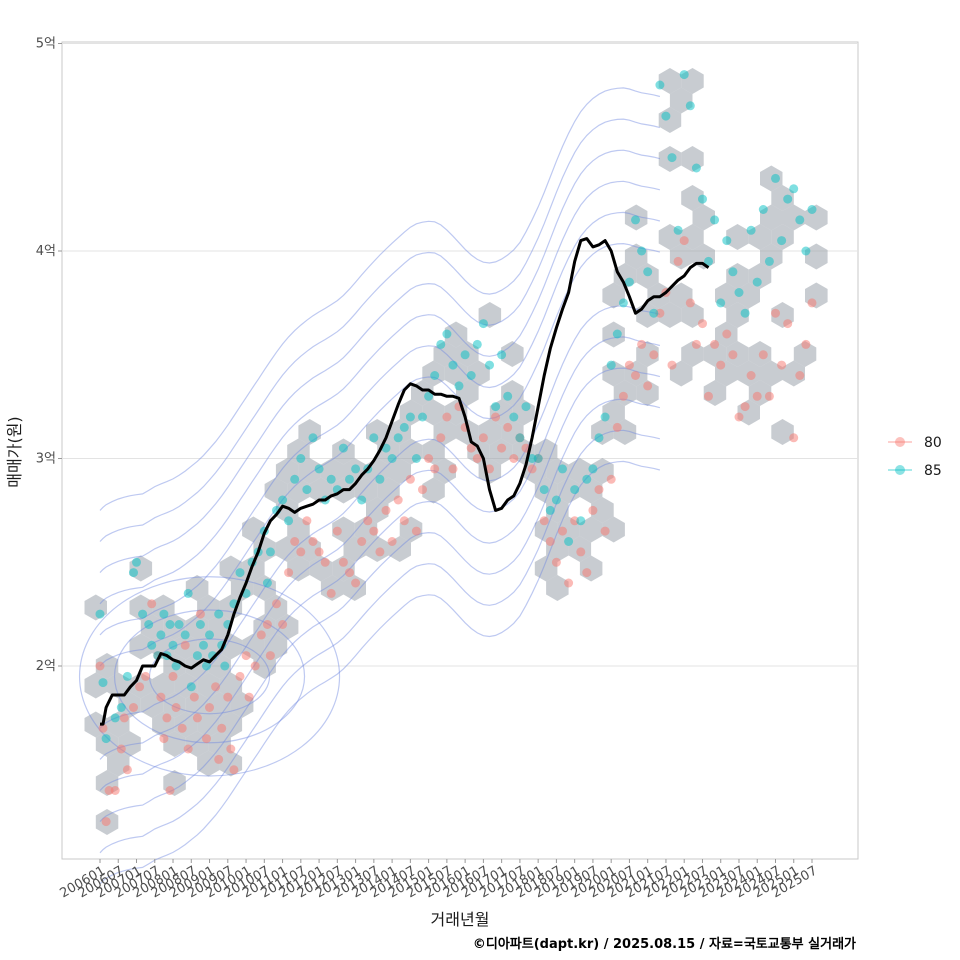 This screenshot has height=960, width=960. What do you see at coordinates (915, 471) in the screenshot?
I see `legend-item-85: 85` at bounding box center [915, 471].